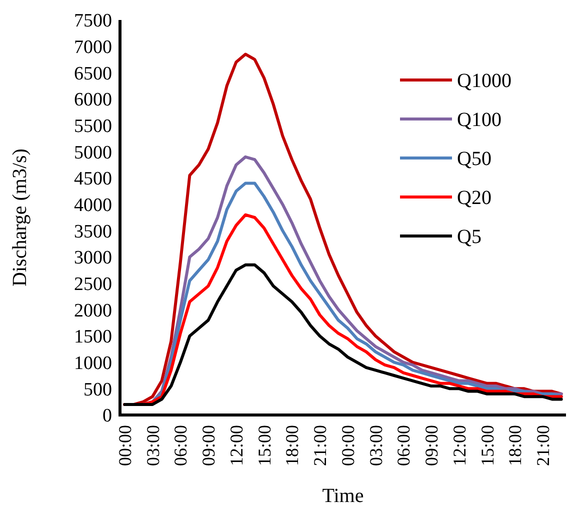  I want to click on y-tick-label: 3500, so click(93, 231).